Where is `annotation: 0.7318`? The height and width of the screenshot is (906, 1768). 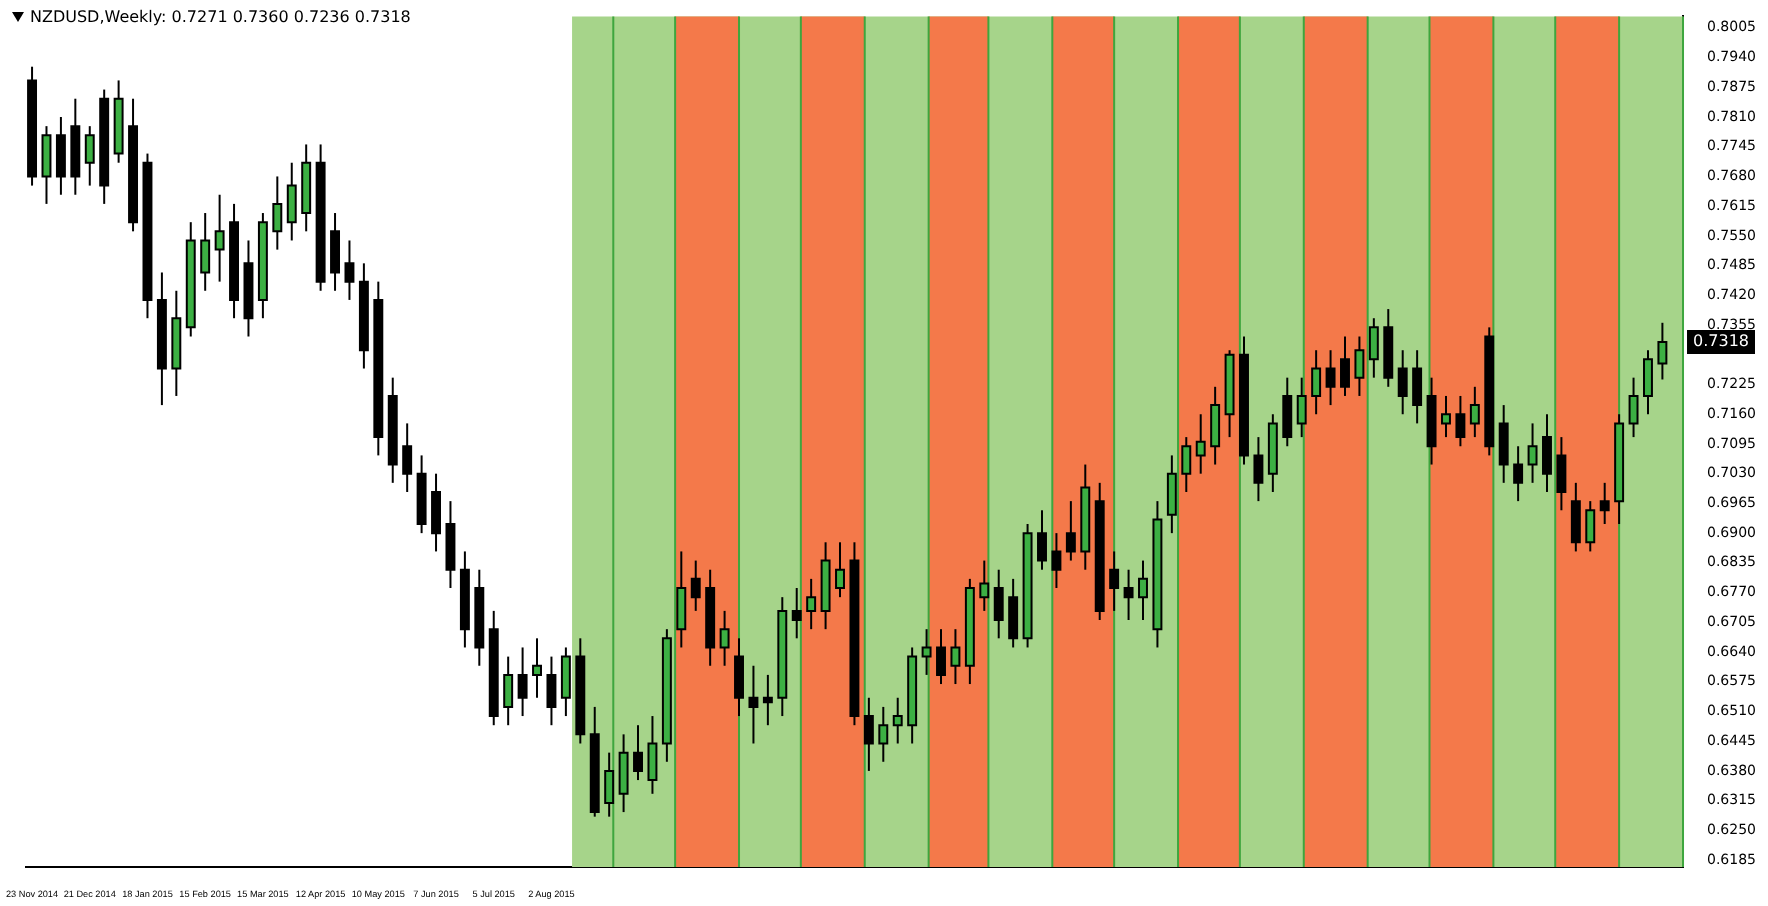
annotation: 0.7318 is located at coordinates (1721, 341).